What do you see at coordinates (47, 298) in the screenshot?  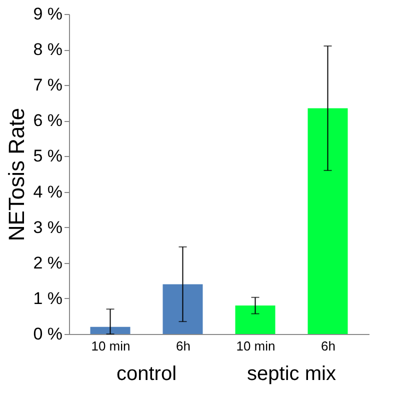 I see `y-tick-label: 1 %` at bounding box center [47, 298].